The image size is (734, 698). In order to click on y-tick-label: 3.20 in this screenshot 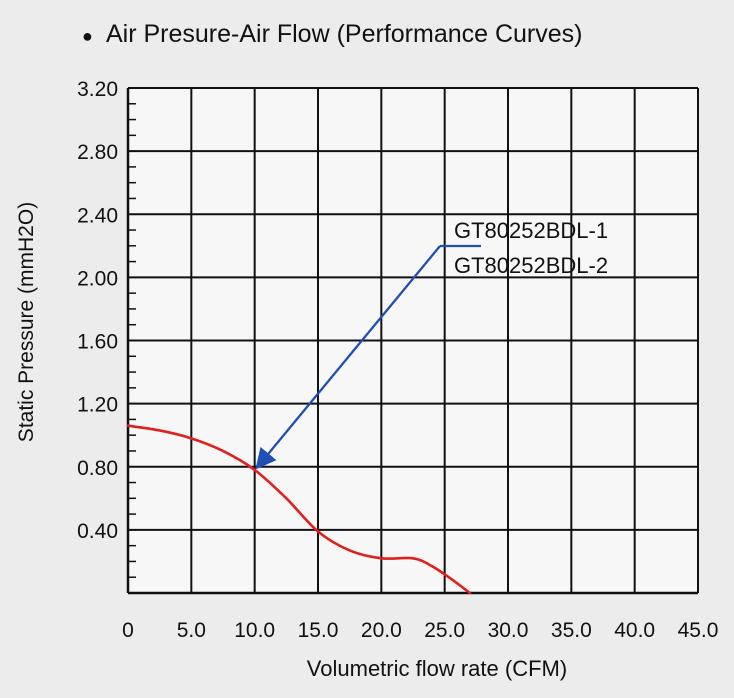, I will do `click(97, 89)`.